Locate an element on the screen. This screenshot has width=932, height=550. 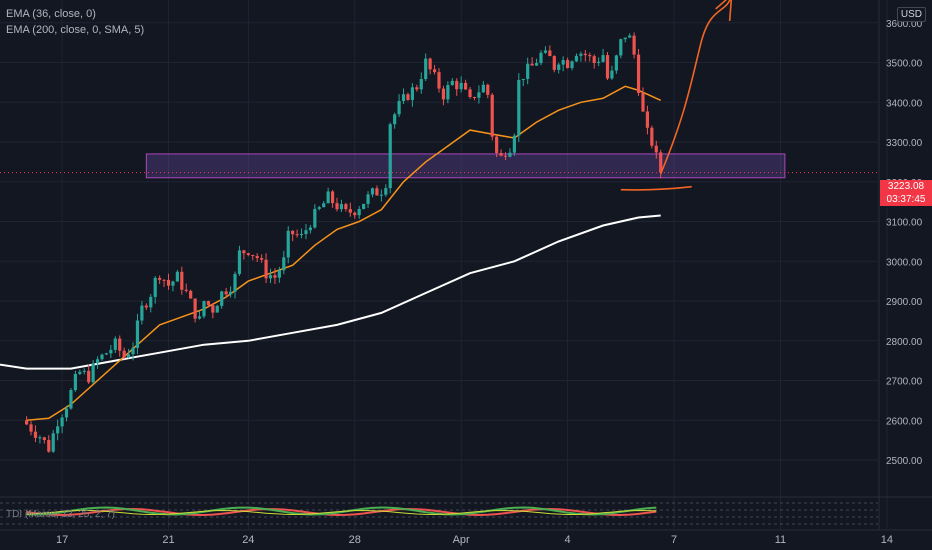
tdi-rsi-line is located at coordinates (341, 511).